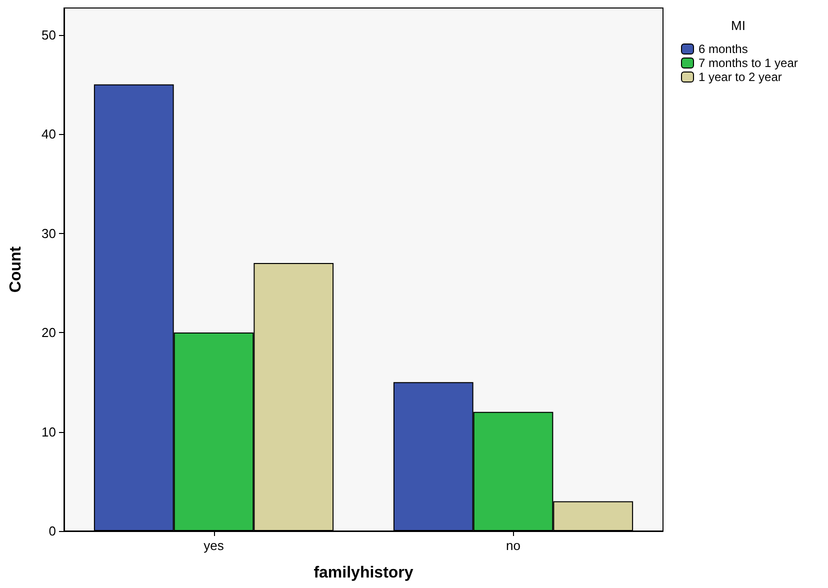  What do you see at coordinates (49, 332) in the screenshot?
I see `y-tick-label: 20` at bounding box center [49, 332].